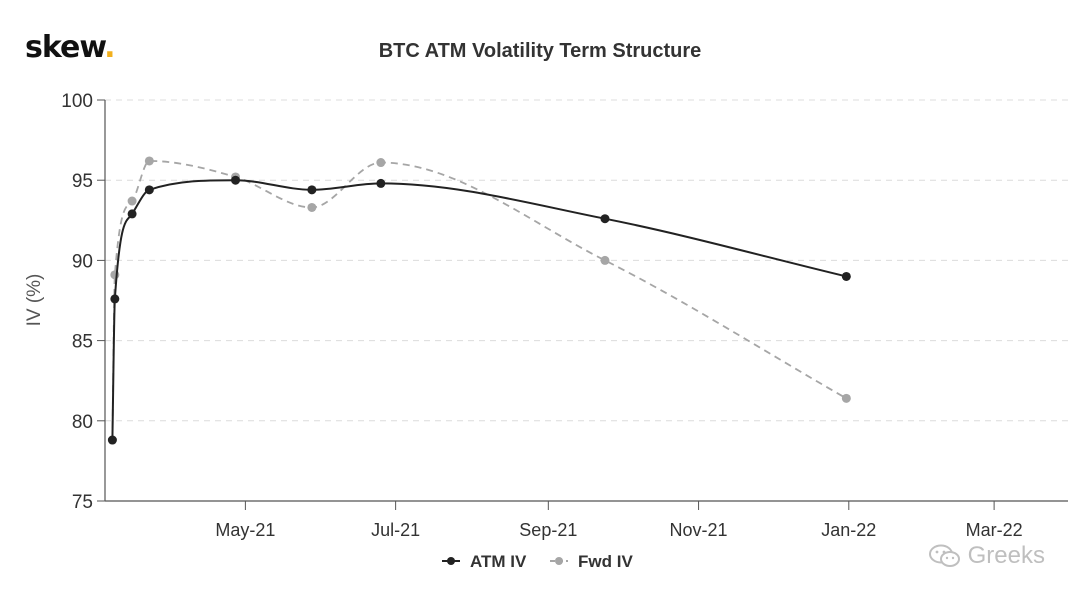 Image resolution: width=1080 pixels, height=603 pixels. What do you see at coordinates (1006, 555) in the screenshot?
I see `watermark-text: Greeks` at bounding box center [1006, 555].